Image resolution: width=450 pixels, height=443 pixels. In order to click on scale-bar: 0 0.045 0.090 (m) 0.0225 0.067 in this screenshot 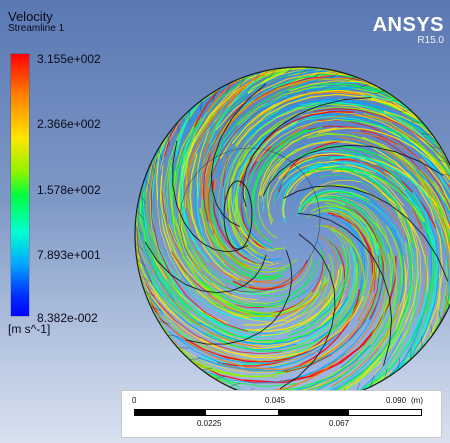, I will do `click(281, 414)`.